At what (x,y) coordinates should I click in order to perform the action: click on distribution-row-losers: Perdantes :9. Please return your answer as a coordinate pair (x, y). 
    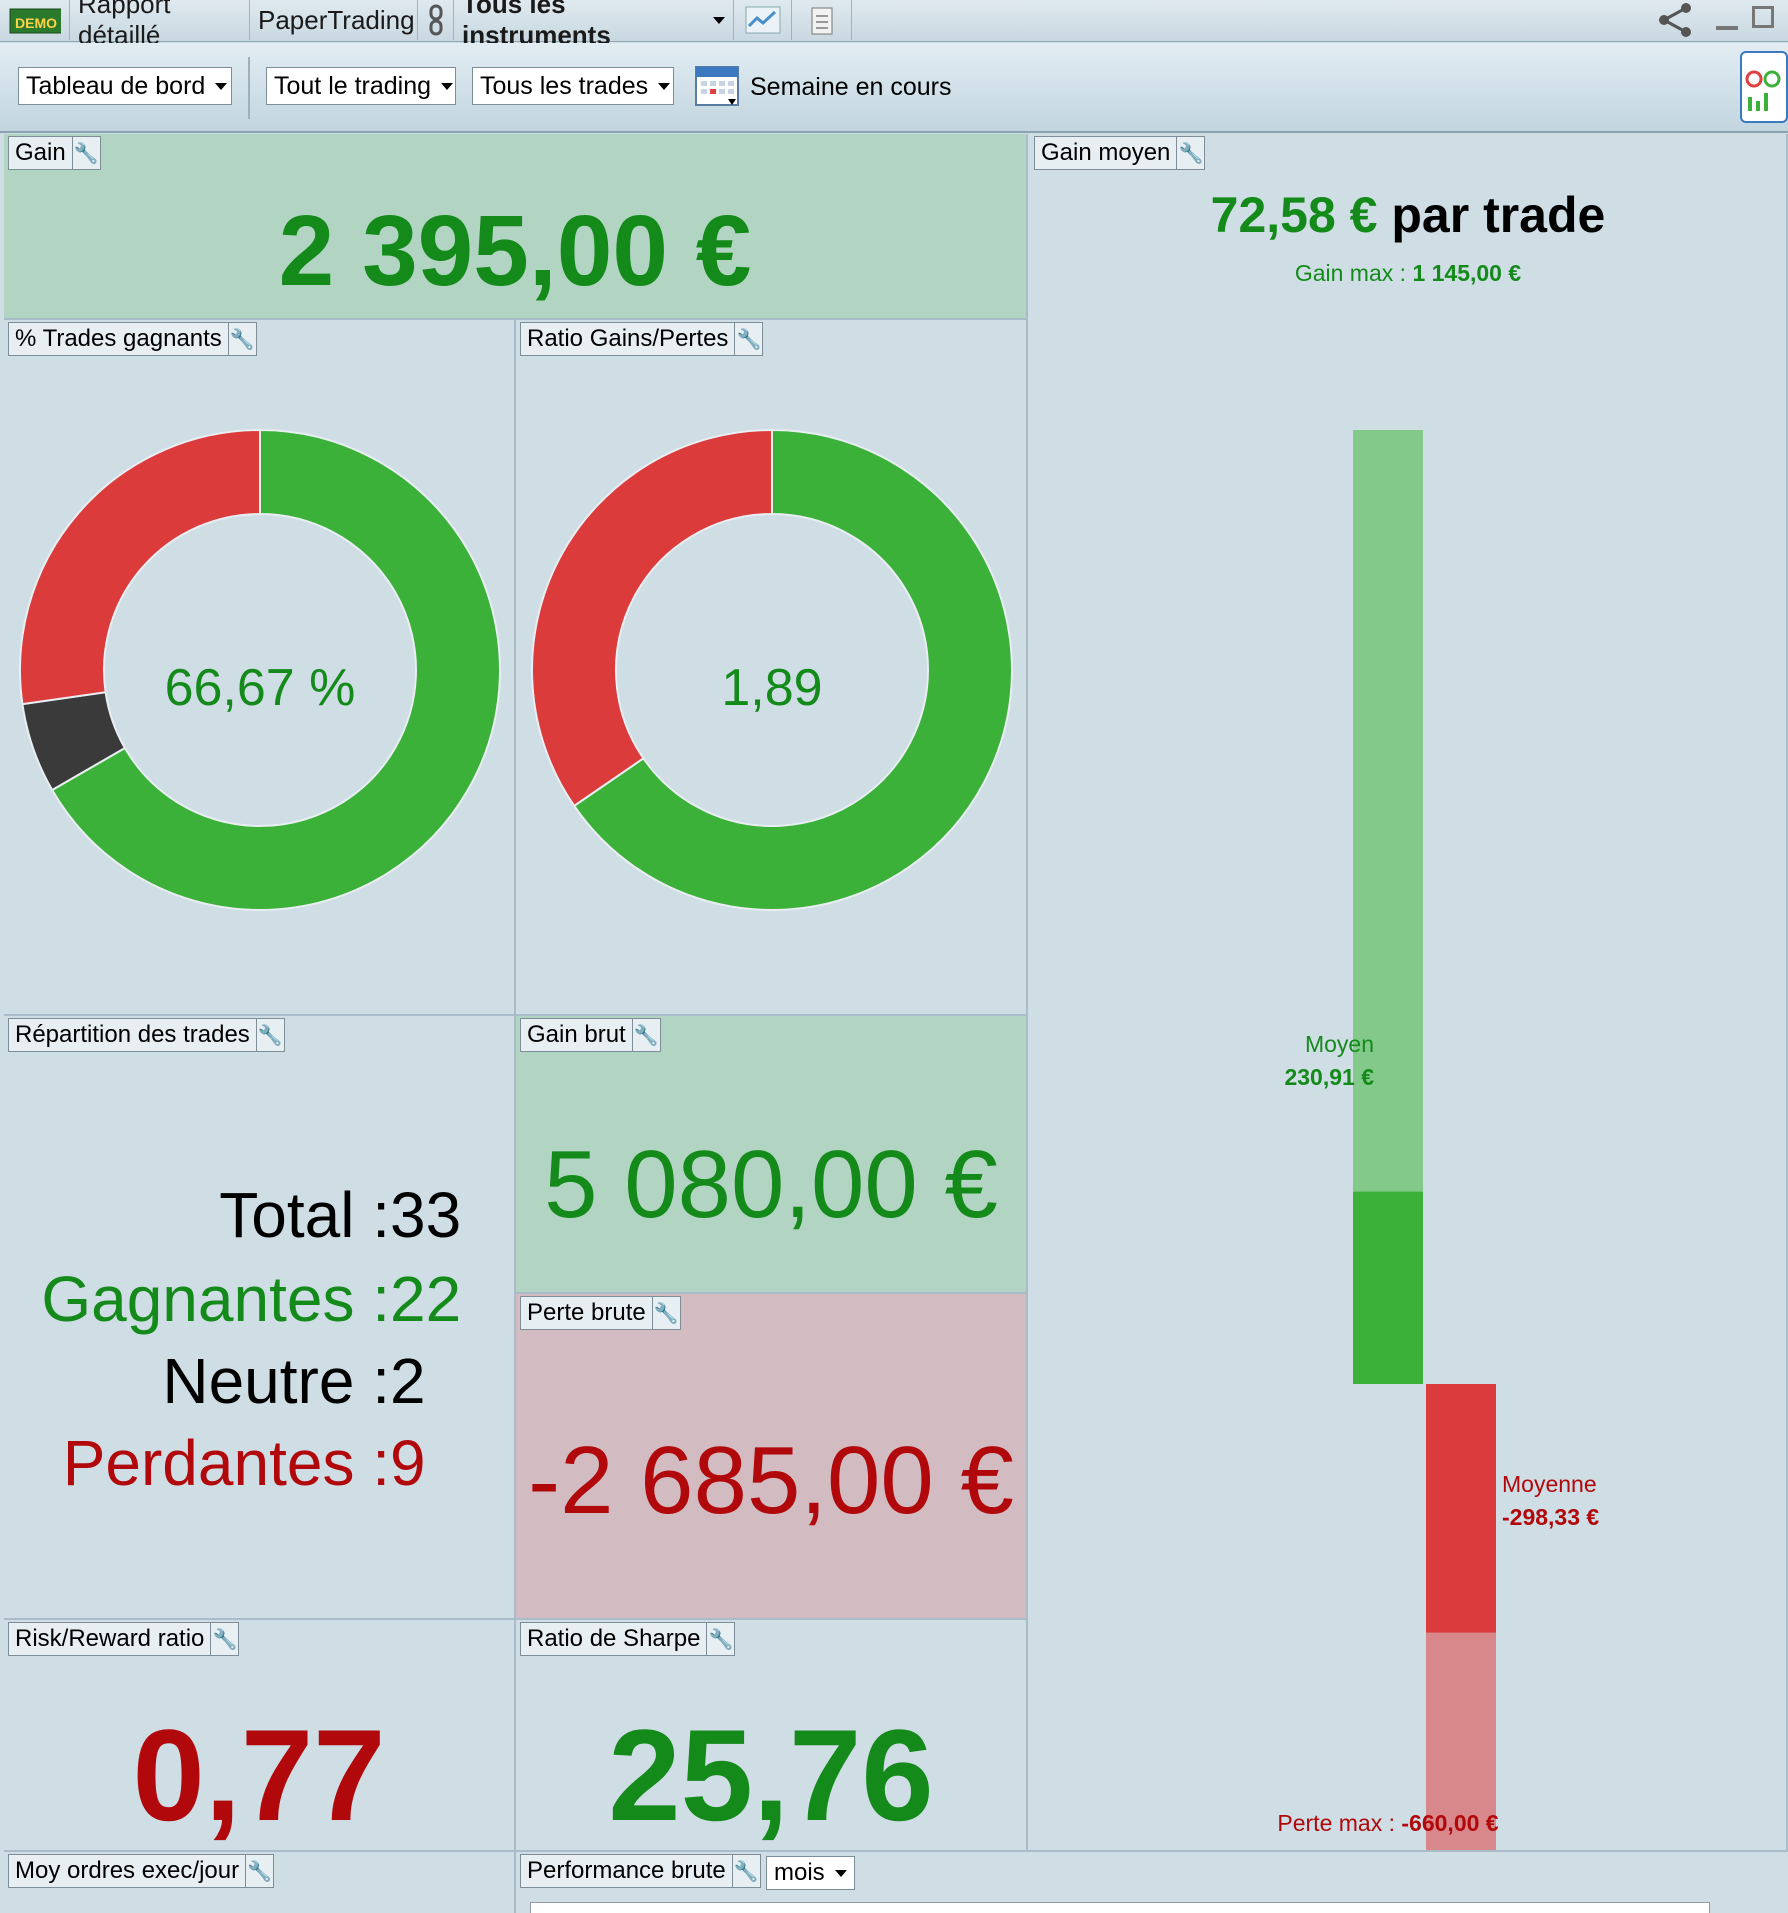
    Looking at the image, I should click on (276, 1463).